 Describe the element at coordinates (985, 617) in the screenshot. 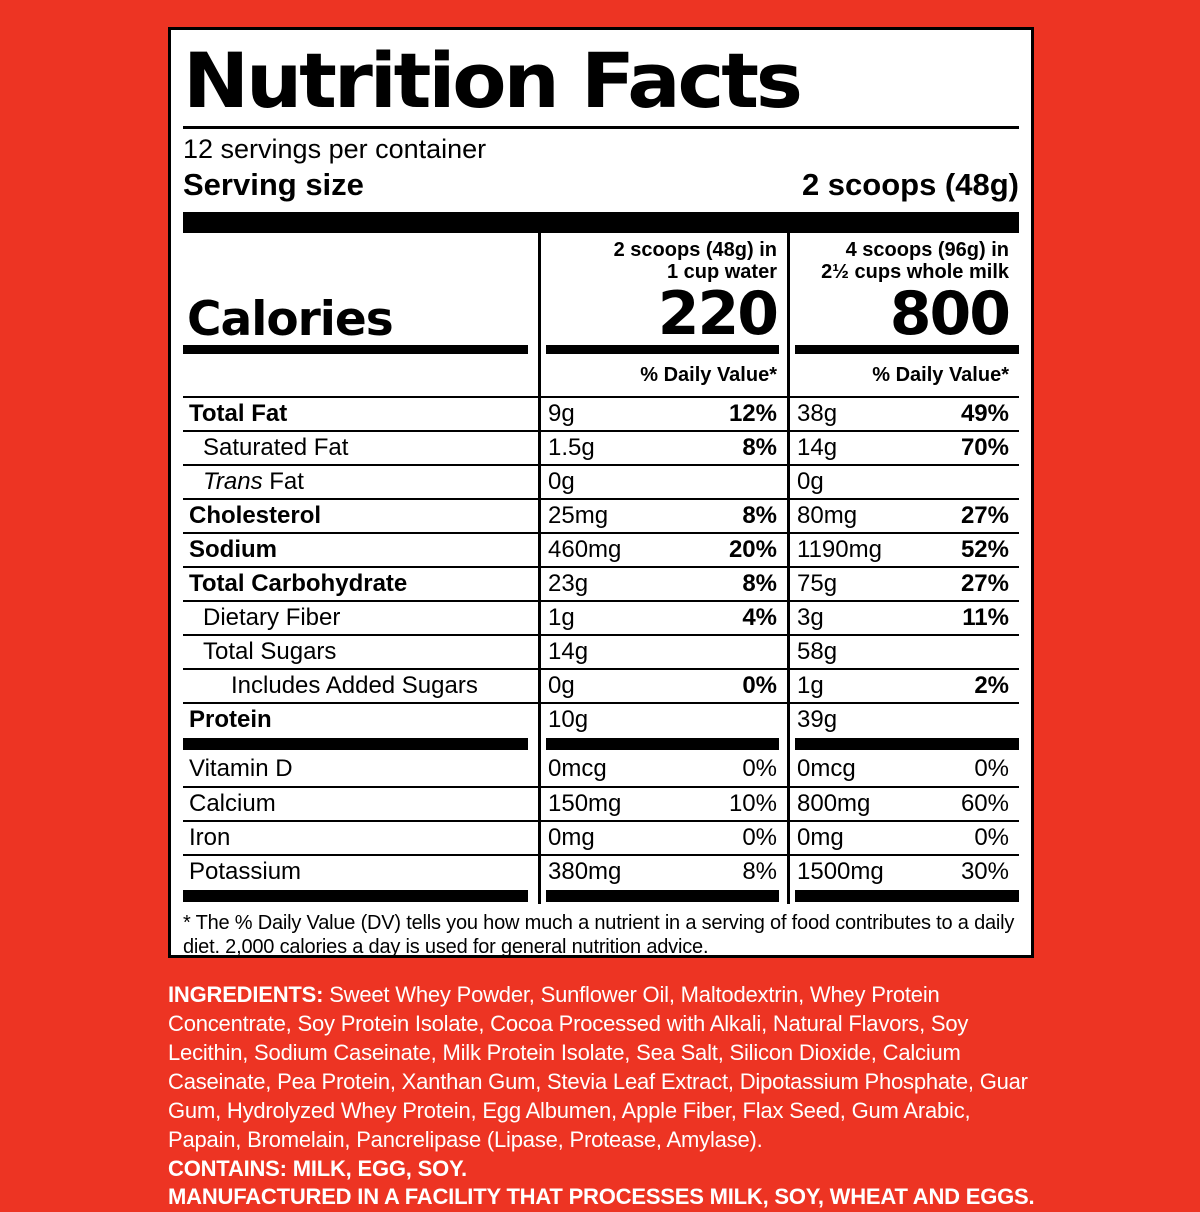

I see `dv-milk: 11%` at that location.